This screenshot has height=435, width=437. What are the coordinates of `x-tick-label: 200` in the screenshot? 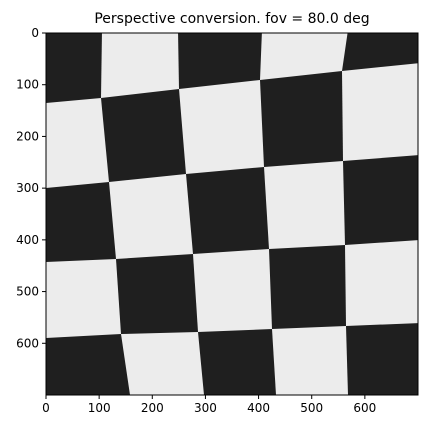 It's located at (152, 408).